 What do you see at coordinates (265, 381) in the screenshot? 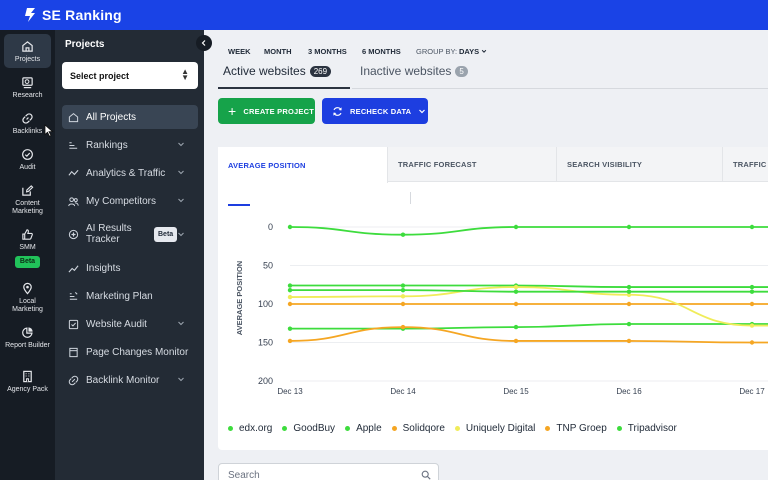
I see `y-tick-label: 200` at bounding box center [265, 381].